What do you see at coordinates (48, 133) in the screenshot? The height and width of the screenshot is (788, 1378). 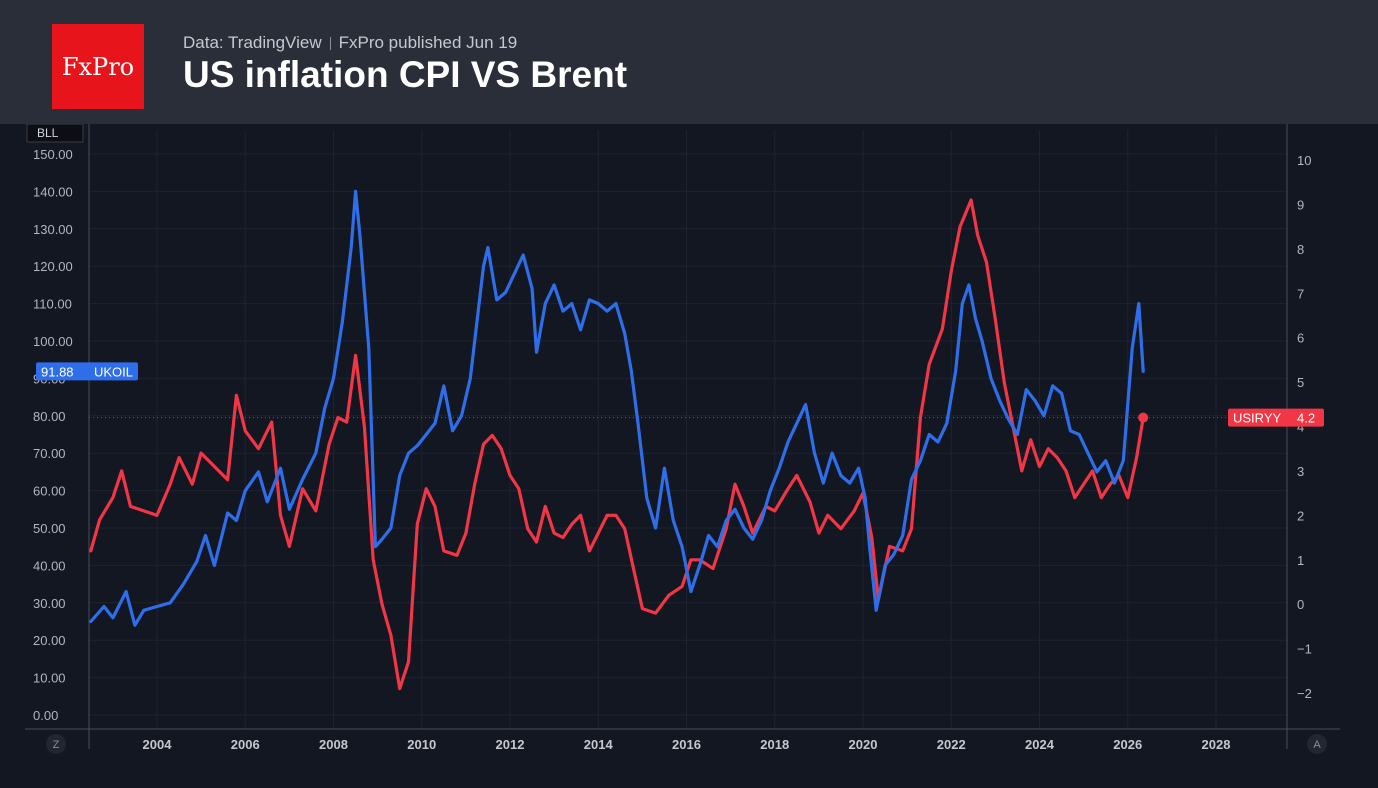 I see `left-unit-label: BLL` at bounding box center [48, 133].